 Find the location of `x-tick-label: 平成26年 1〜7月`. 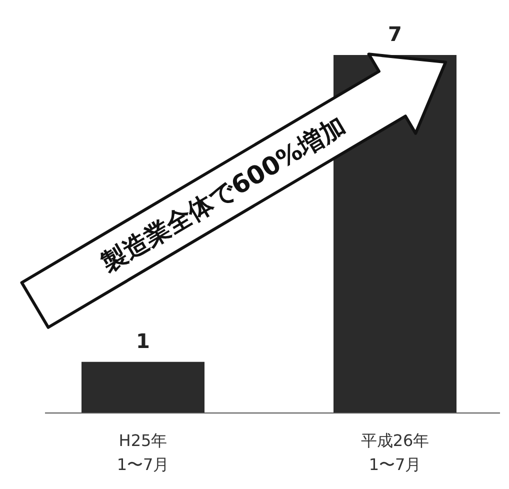

x-tick-label: 平成26年 1〜7月 is located at coordinates (395, 452).